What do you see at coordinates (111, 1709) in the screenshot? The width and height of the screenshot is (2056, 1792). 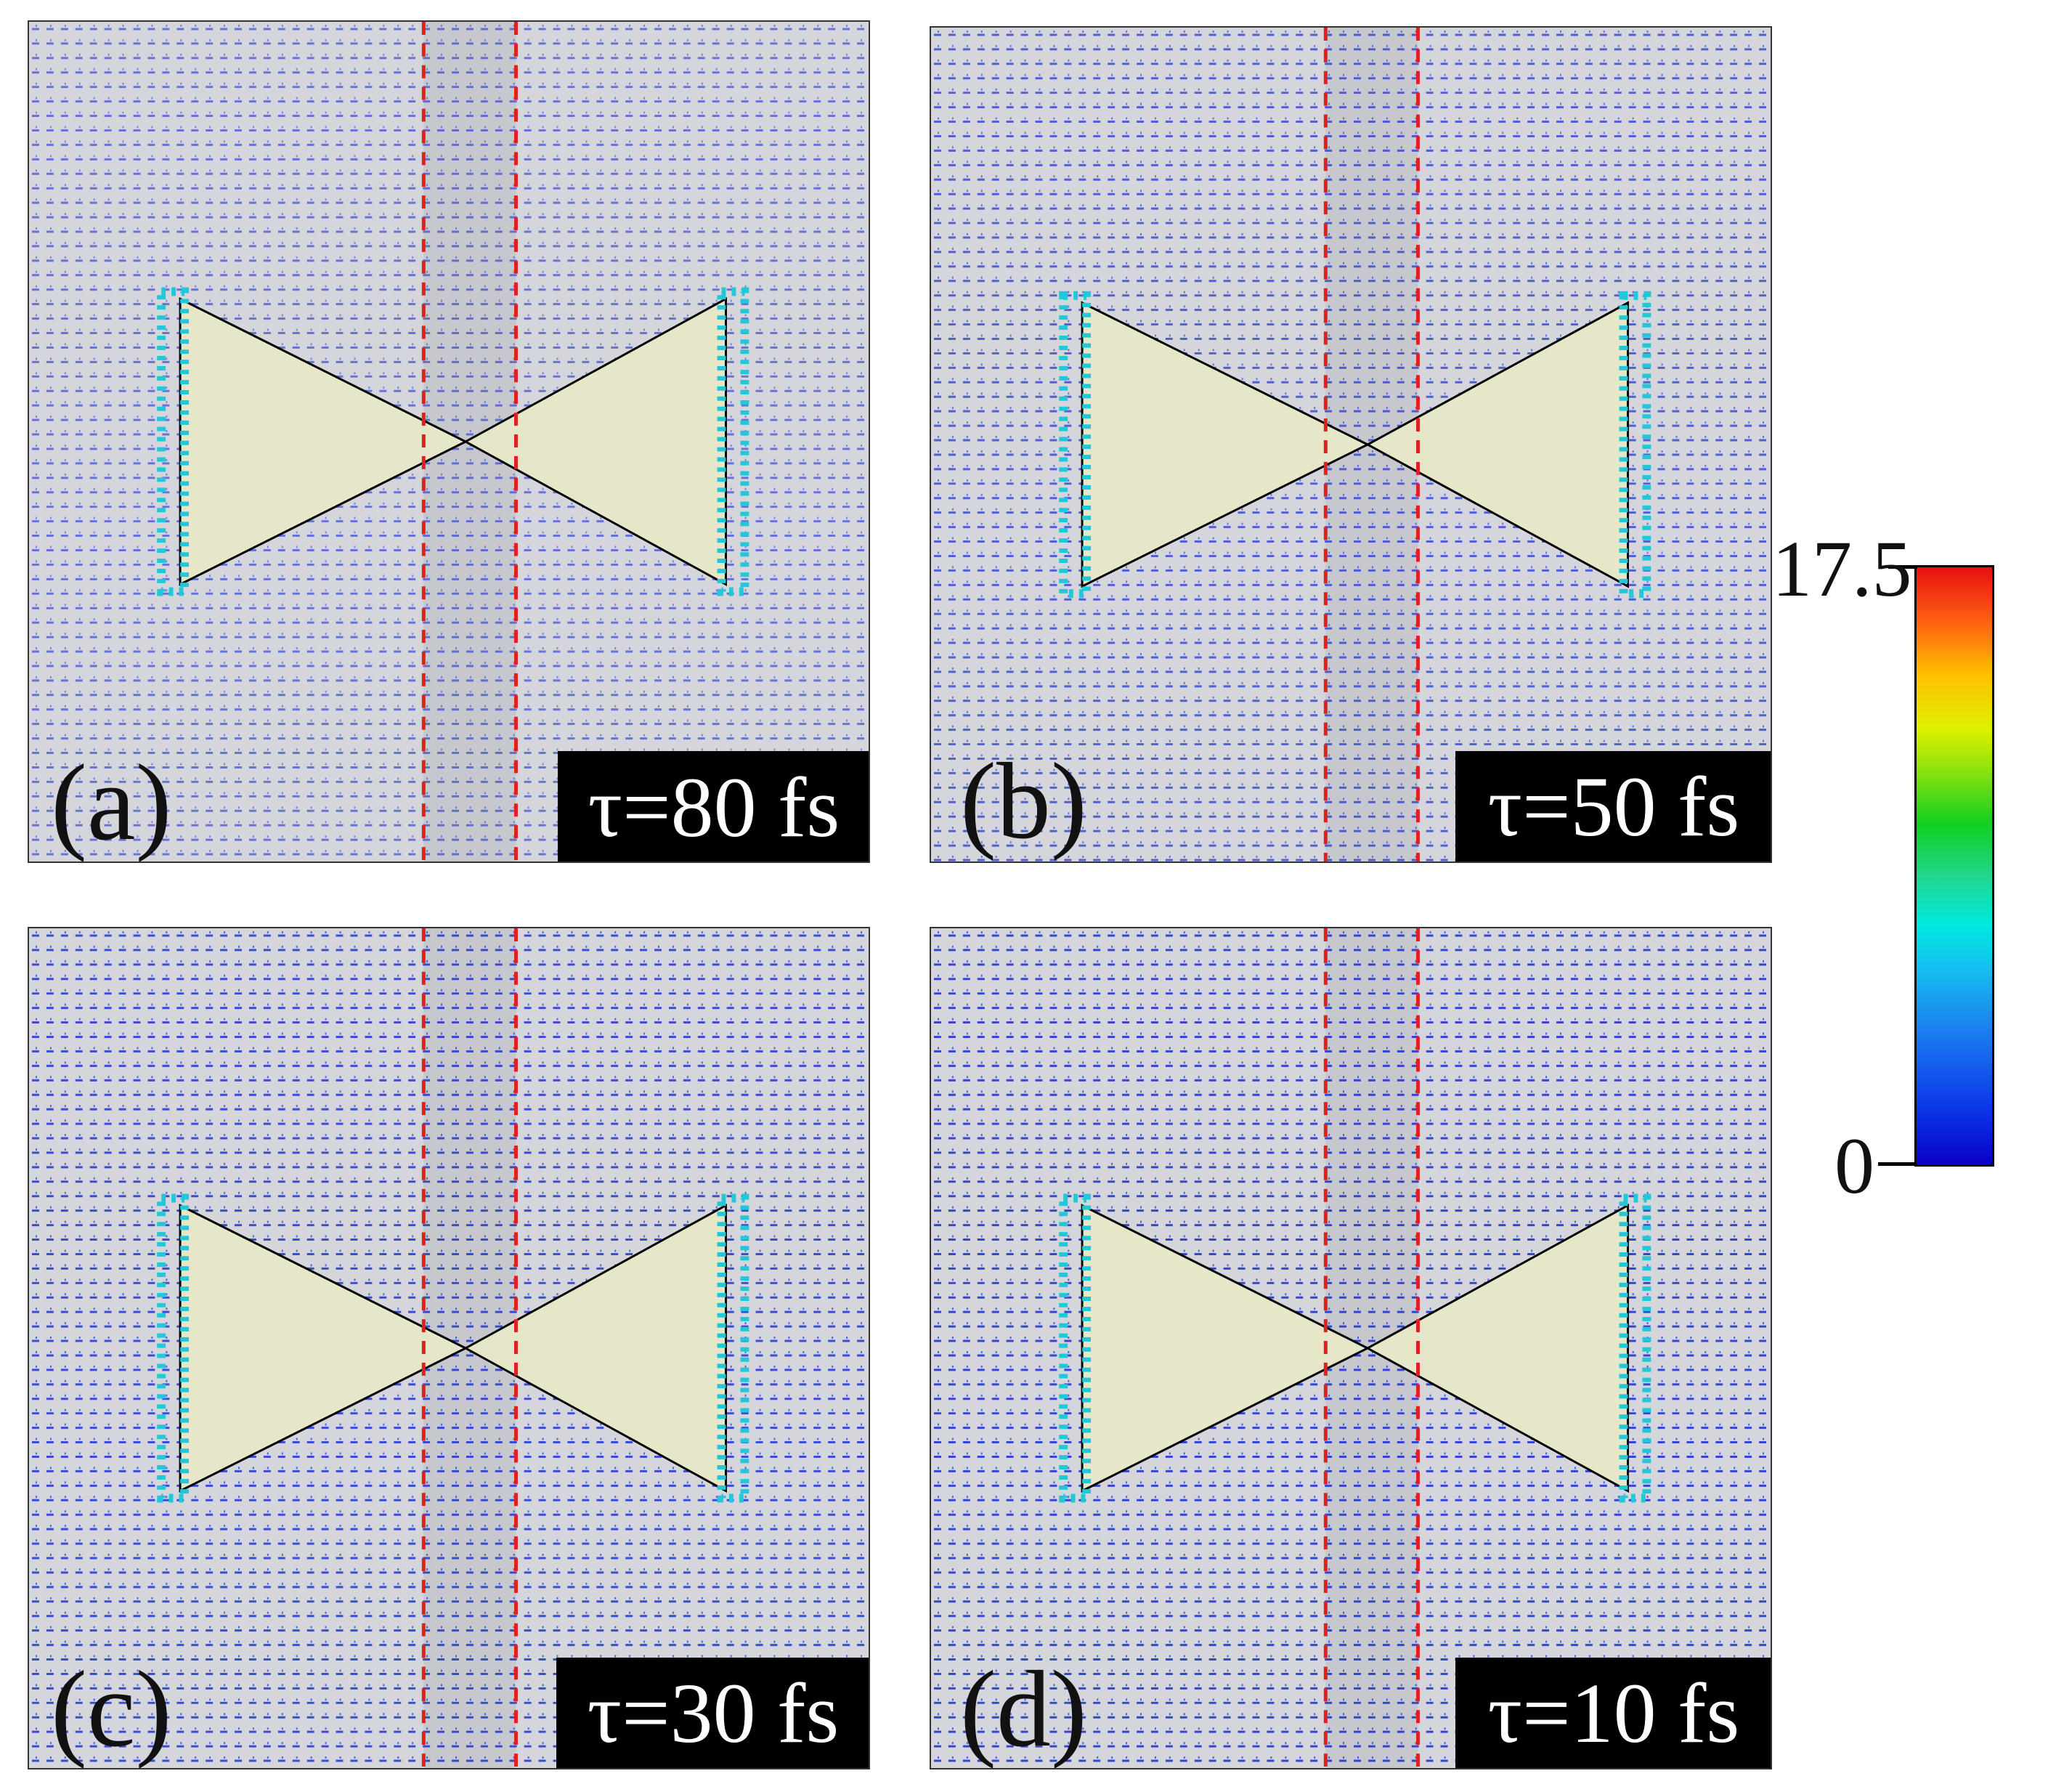 I see `panel-c-label: (c)` at bounding box center [111, 1709].